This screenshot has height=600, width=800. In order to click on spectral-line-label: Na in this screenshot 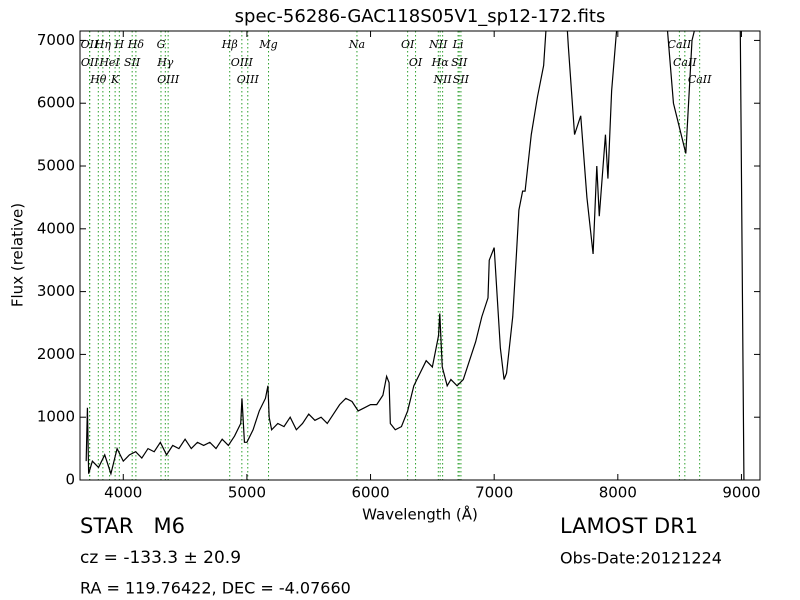, I will do `click(356, 44)`.